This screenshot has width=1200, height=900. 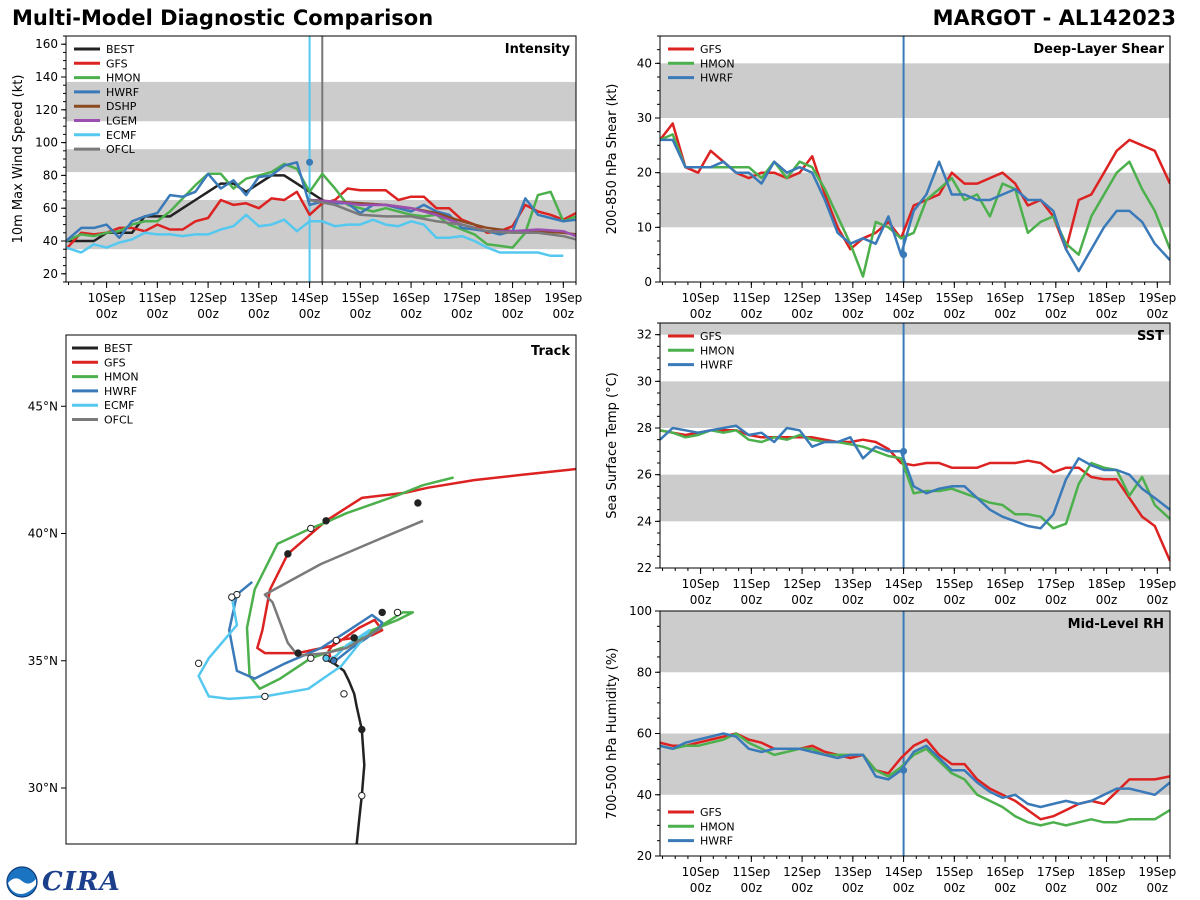 What do you see at coordinates (1107, 872) in the screenshot?
I see `rh-xtick-label: 18Sep` at bounding box center [1107, 872].